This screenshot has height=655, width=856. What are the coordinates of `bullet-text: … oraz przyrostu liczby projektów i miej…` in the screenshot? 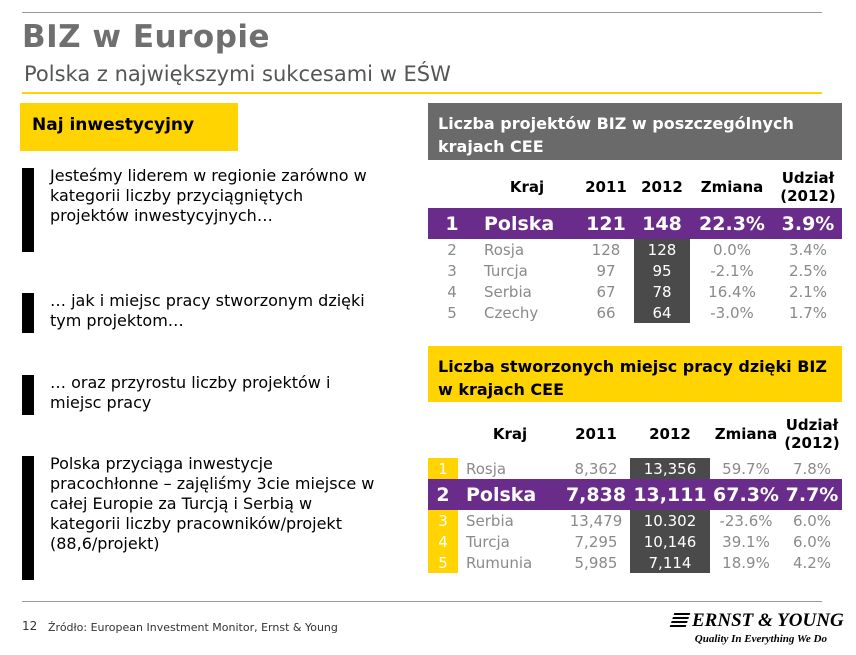 It's located at (190, 392).